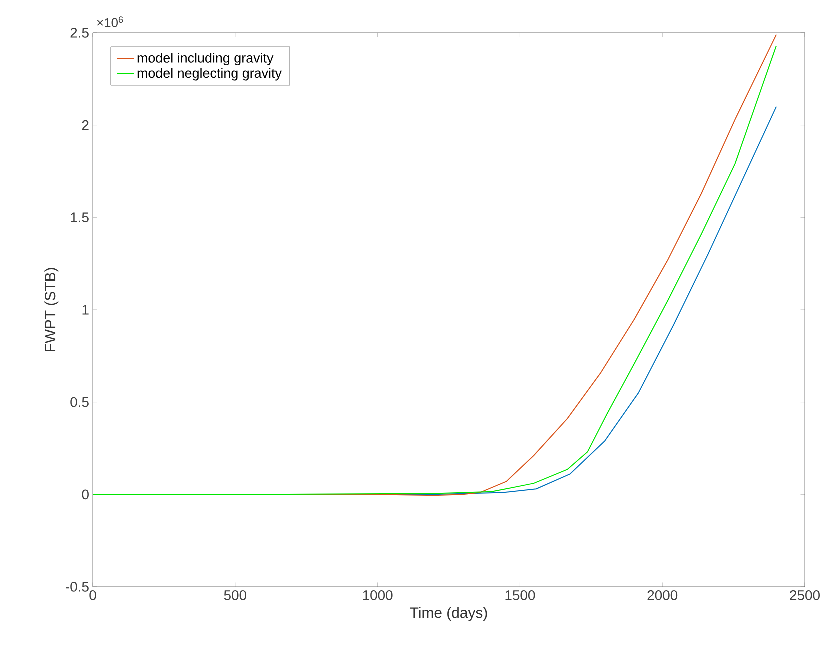 The width and height of the screenshot is (825, 661). Describe the element at coordinates (93, 595) in the screenshot. I see `x-tick-label: 0` at that location.